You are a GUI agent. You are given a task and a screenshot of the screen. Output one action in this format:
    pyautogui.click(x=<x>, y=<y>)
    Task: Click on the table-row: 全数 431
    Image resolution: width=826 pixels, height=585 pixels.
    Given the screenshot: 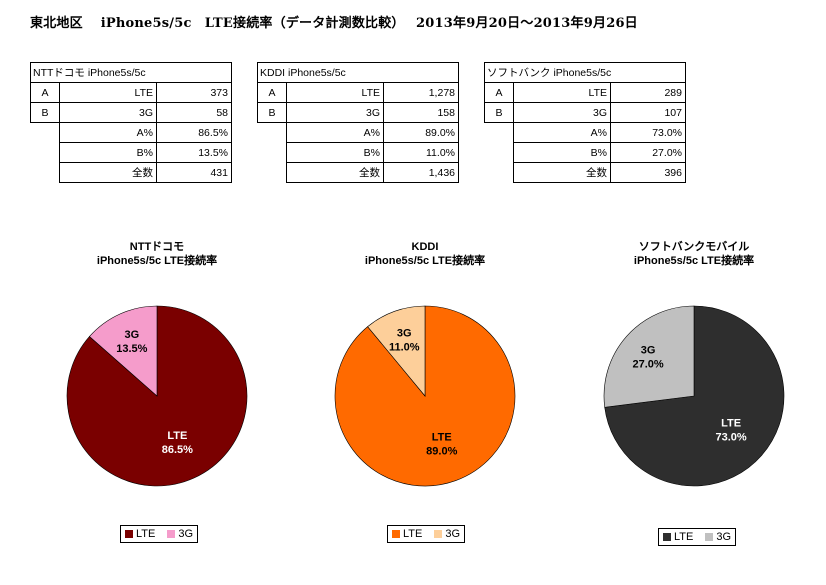 What is the action you would take?
    pyautogui.click(x=131, y=172)
    